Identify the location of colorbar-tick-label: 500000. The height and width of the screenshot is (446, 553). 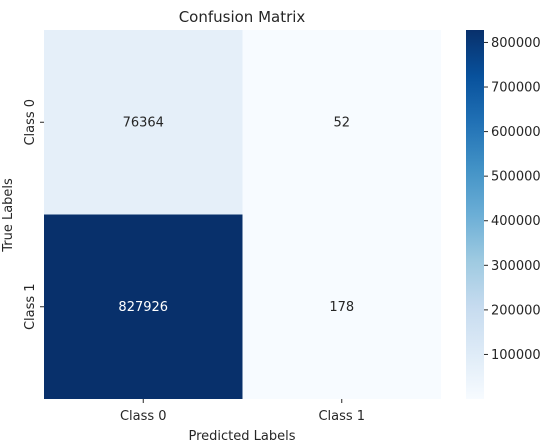
(516, 177).